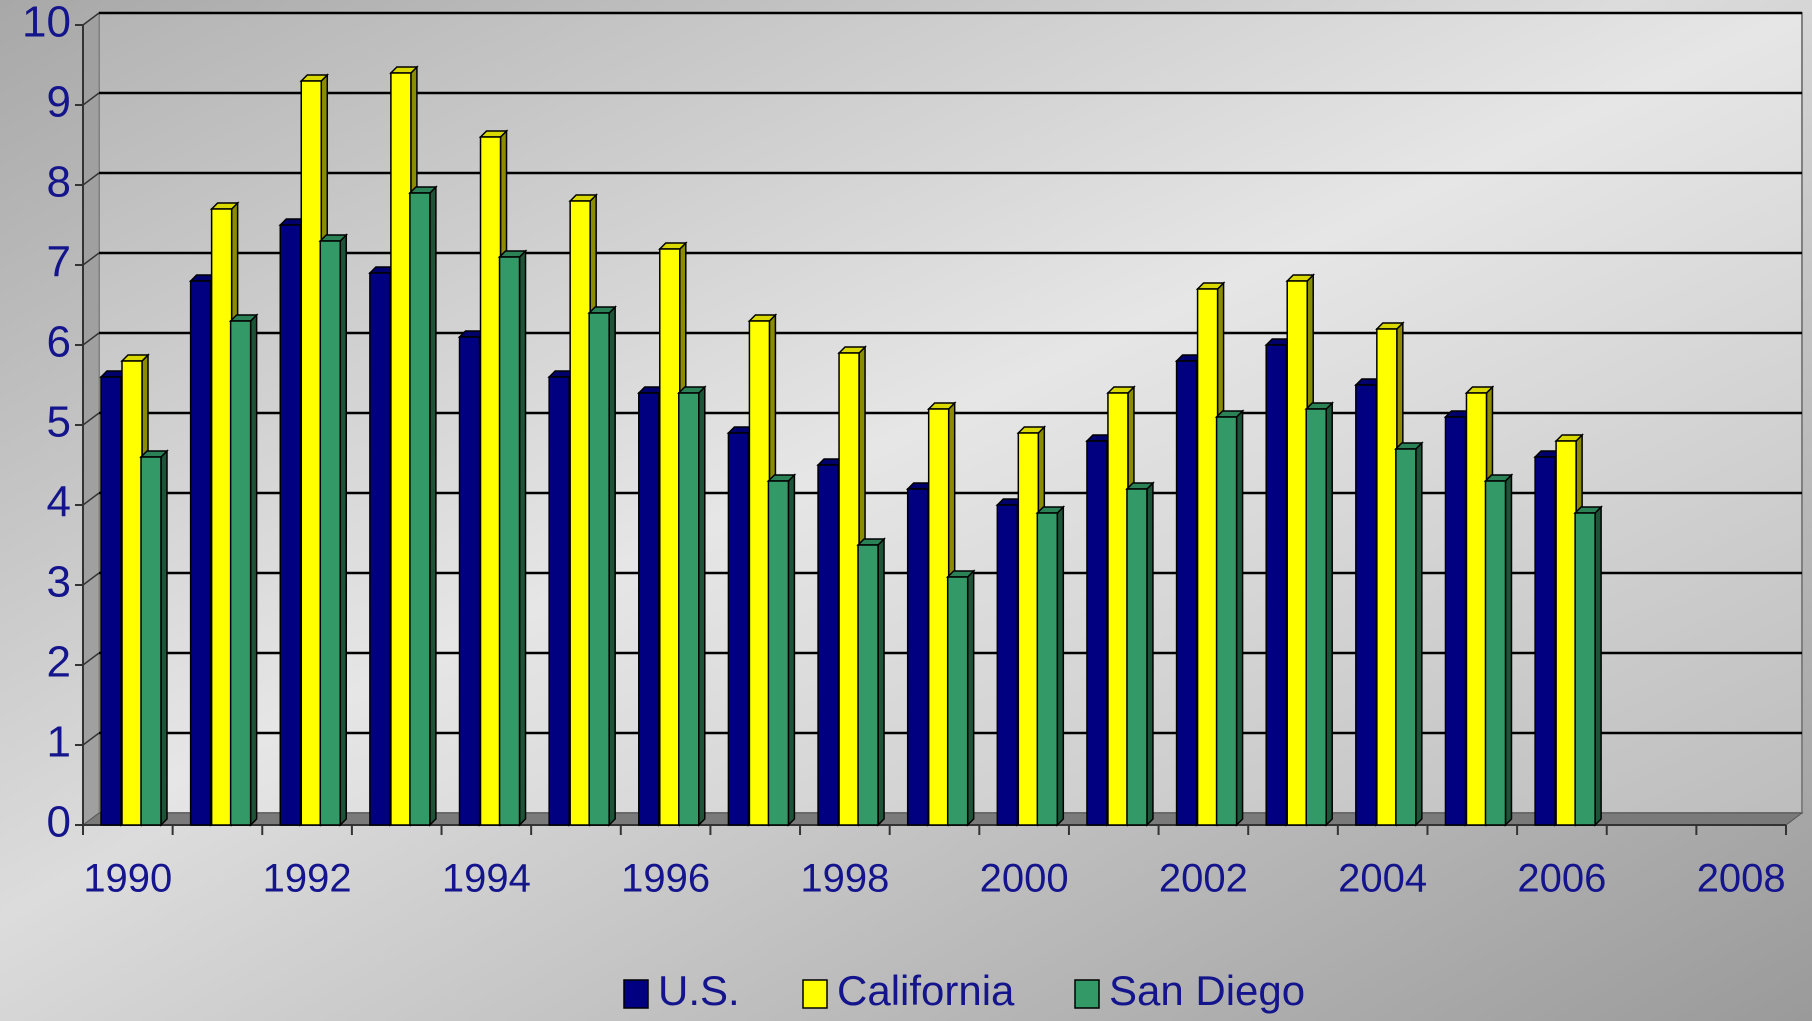  Describe the element at coordinates (127, 879) in the screenshot. I see `x-tick-label: 1990` at that location.